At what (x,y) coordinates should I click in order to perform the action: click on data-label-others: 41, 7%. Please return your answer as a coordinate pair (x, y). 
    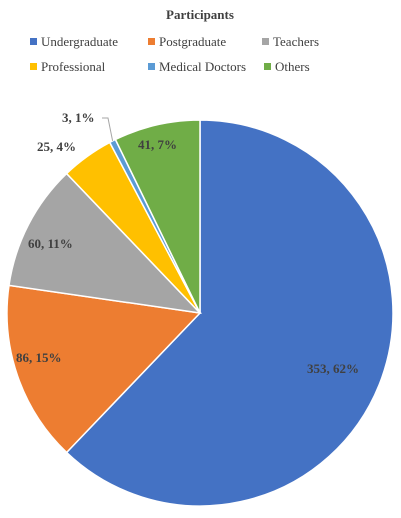
    Looking at the image, I should click on (157, 144).